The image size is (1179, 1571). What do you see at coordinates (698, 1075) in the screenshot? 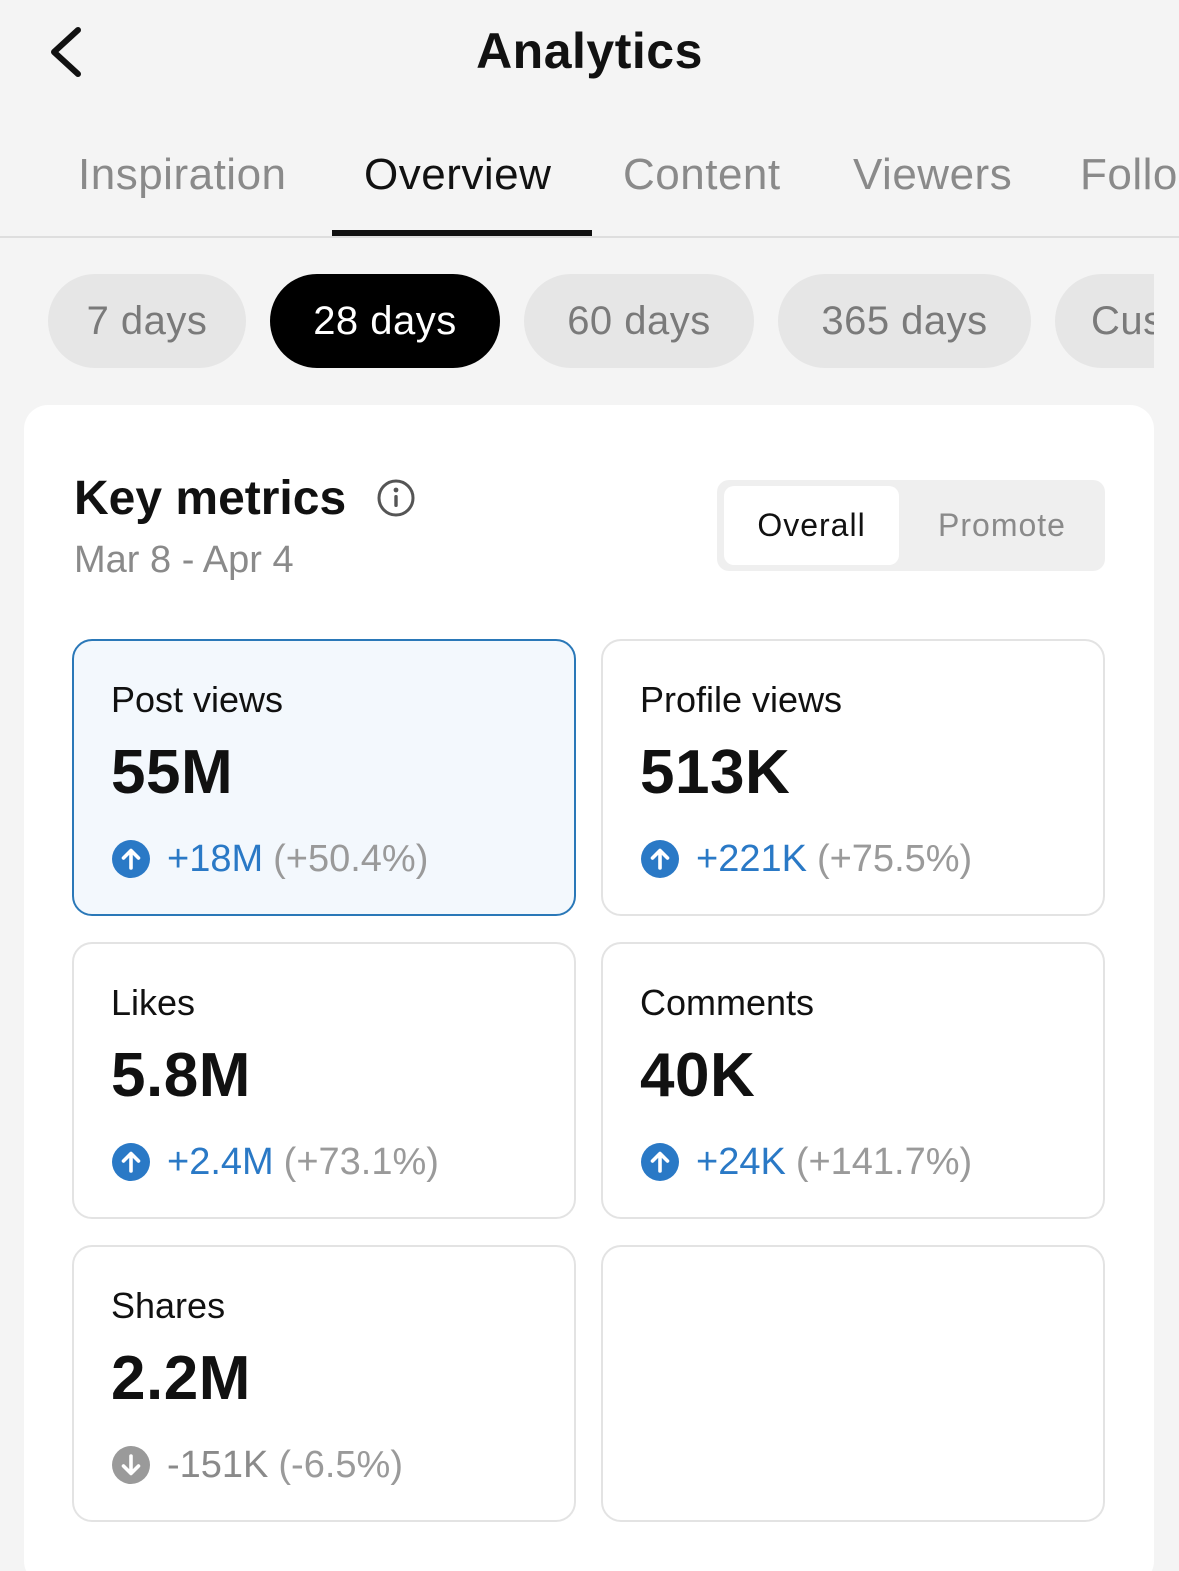
I see `metric-value: 40K` at bounding box center [698, 1075].